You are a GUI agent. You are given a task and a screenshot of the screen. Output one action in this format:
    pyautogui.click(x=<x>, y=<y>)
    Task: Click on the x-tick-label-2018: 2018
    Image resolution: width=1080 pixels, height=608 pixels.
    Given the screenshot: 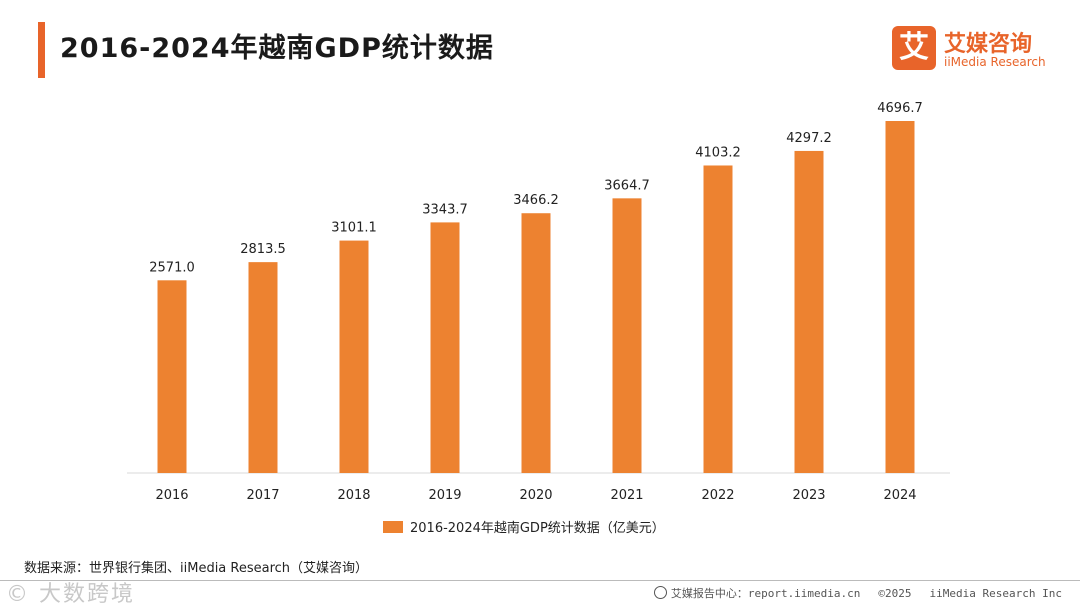 What is the action you would take?
    pyautogui.click(x=353, y=495)
    